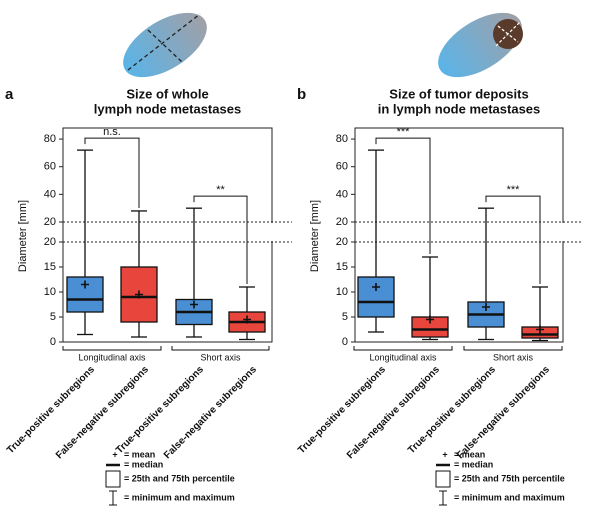 The image size is (607, 517). What do you see at coordinates (459, 108) in the screenshot?
I see `chart-title: in lymph node metastases` at bounding box center [459, 108].